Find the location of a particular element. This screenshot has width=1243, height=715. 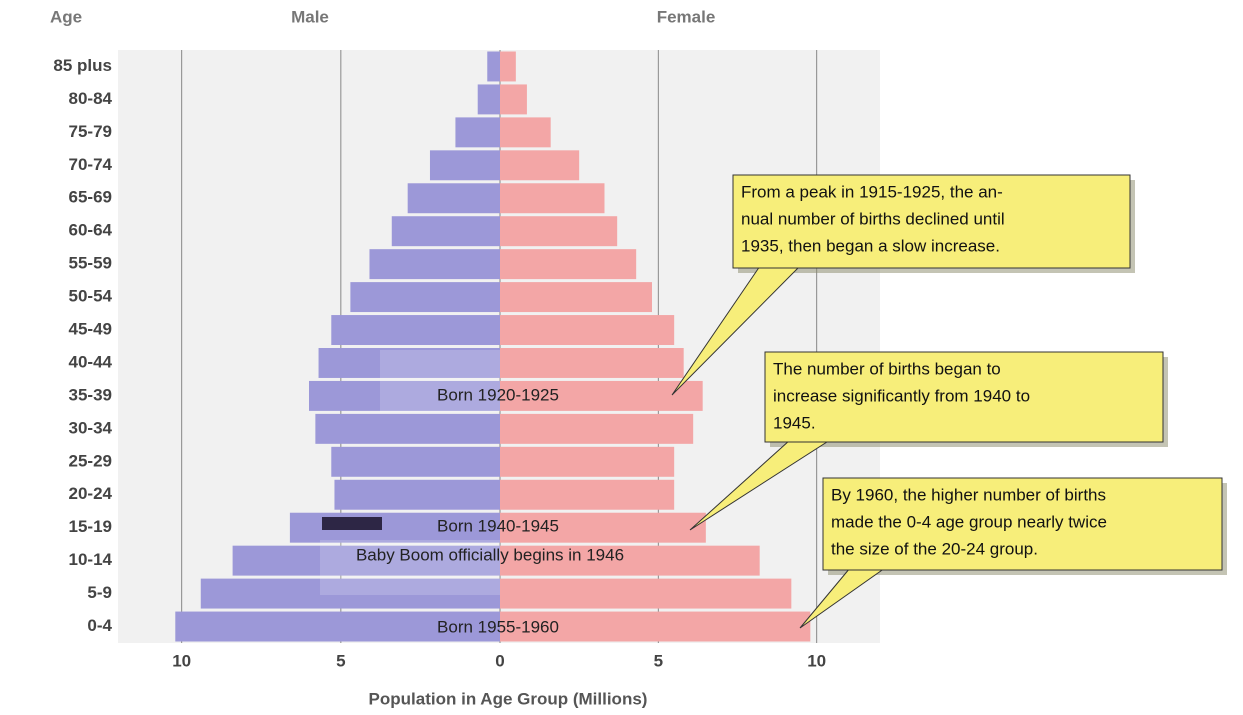

bar-label: Born 1940-1945 is located at coordinates (498, 525).